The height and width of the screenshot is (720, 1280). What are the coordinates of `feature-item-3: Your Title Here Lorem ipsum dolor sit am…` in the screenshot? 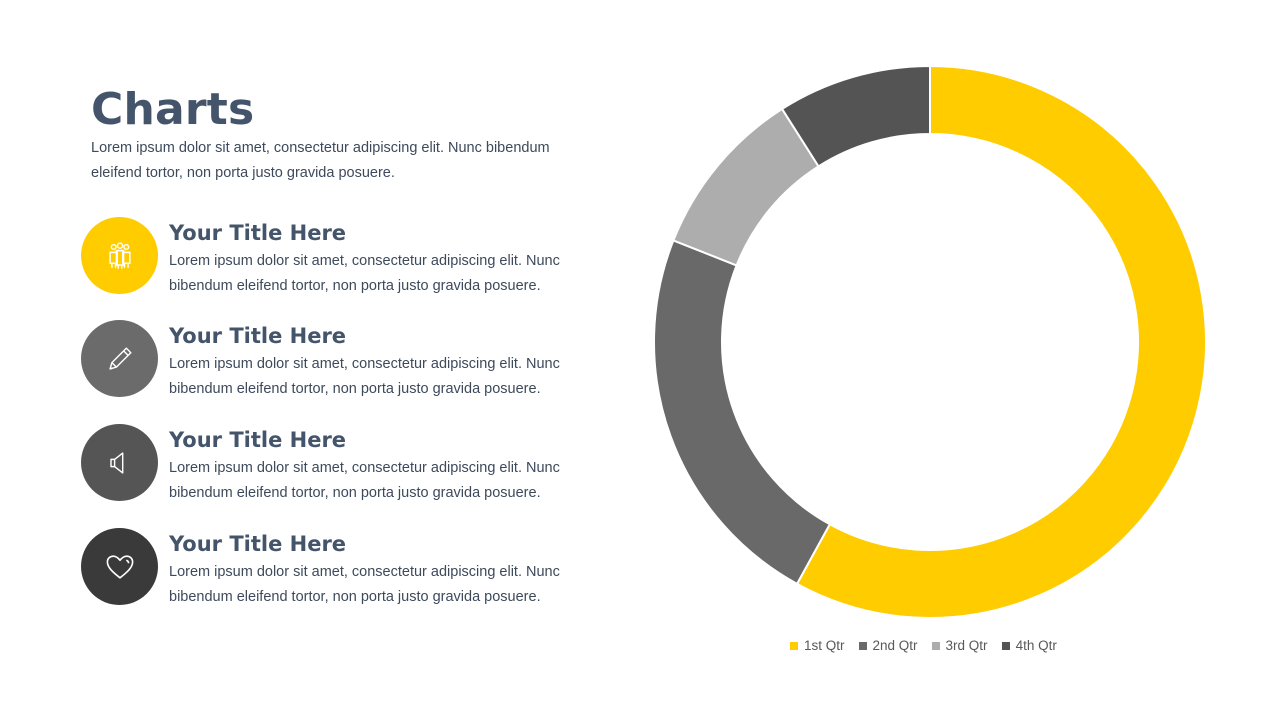 It's located at (341, 464).